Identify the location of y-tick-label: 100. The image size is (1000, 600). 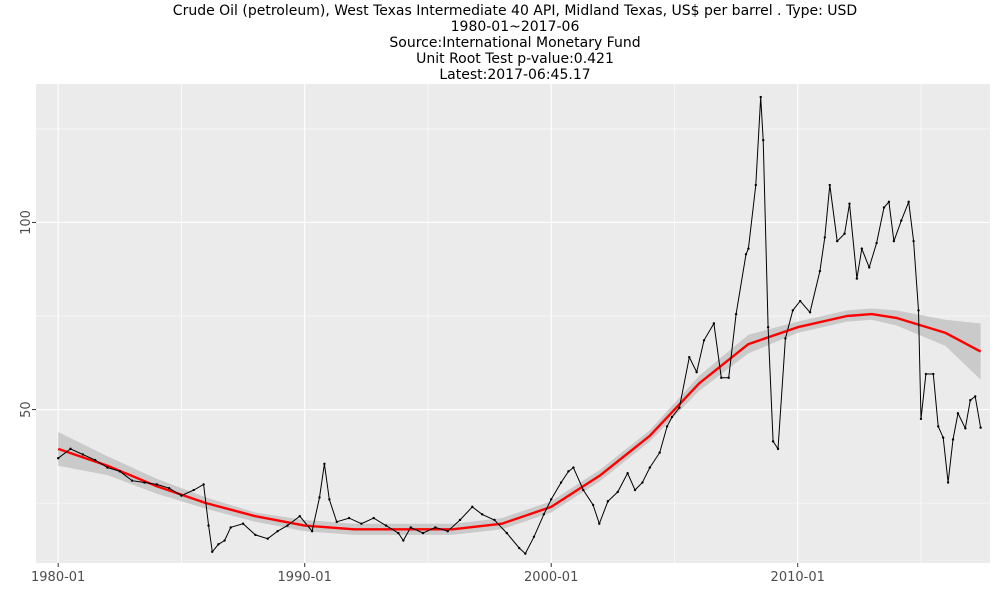
(26, 222).